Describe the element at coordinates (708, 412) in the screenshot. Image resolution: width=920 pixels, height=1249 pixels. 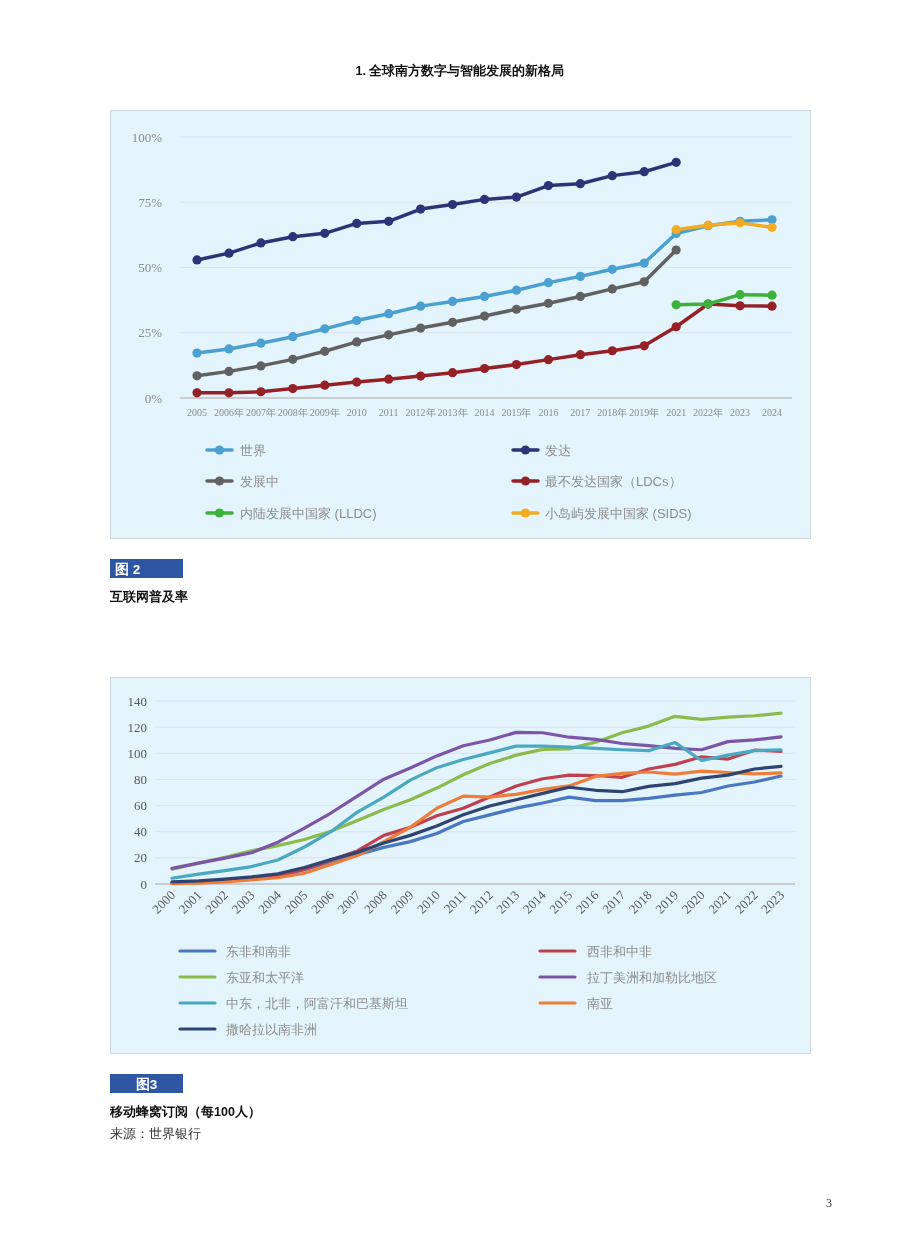
I see `x-tick-label: 2022年` at that location.